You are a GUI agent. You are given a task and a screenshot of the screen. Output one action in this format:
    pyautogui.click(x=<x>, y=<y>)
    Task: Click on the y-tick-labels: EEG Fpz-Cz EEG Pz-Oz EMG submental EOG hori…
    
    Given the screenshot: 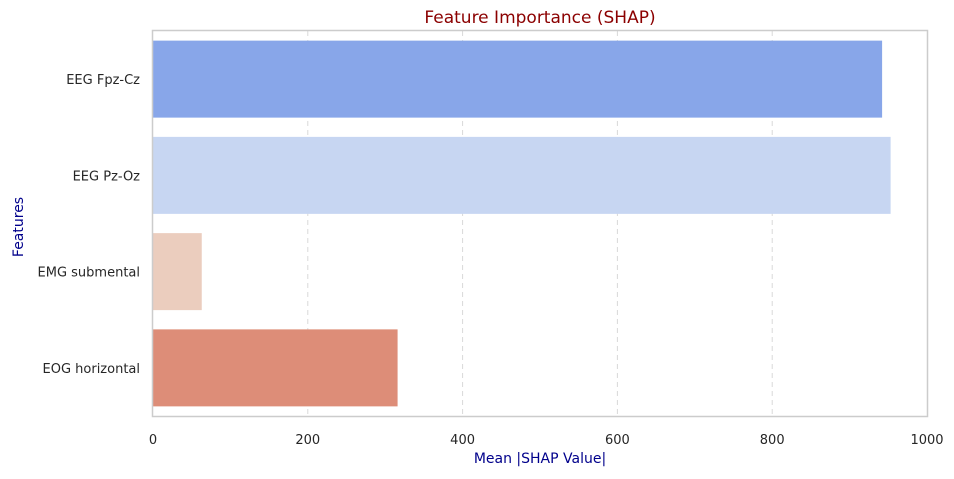 What is the action you would take?
    pyautogui.click(x=89, y=225)
    